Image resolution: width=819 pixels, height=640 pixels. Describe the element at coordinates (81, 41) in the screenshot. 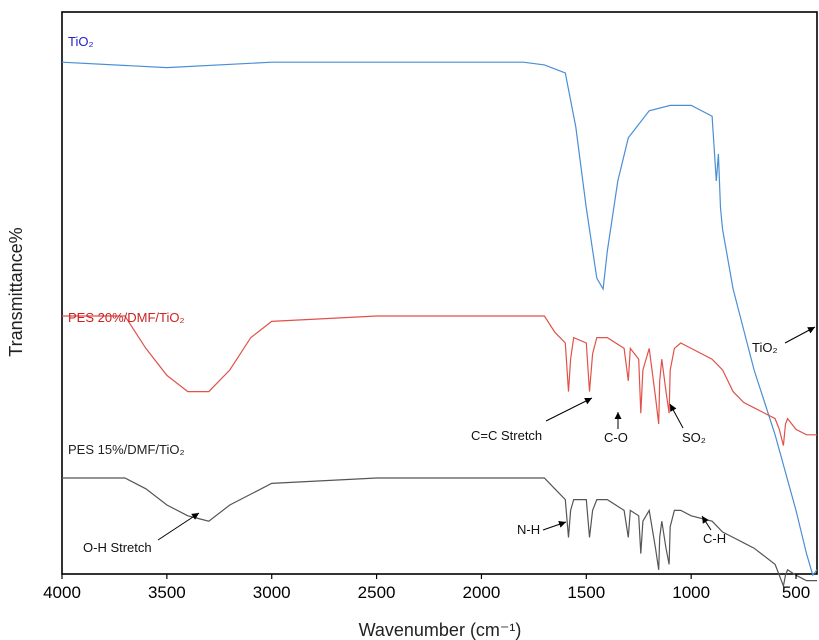

I see `series-label-1: TiO₂` at that location.